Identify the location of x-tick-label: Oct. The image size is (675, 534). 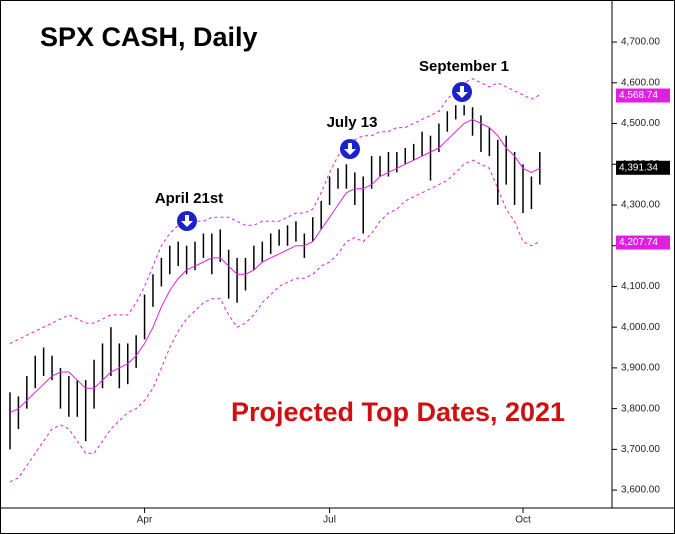
(523, 520).